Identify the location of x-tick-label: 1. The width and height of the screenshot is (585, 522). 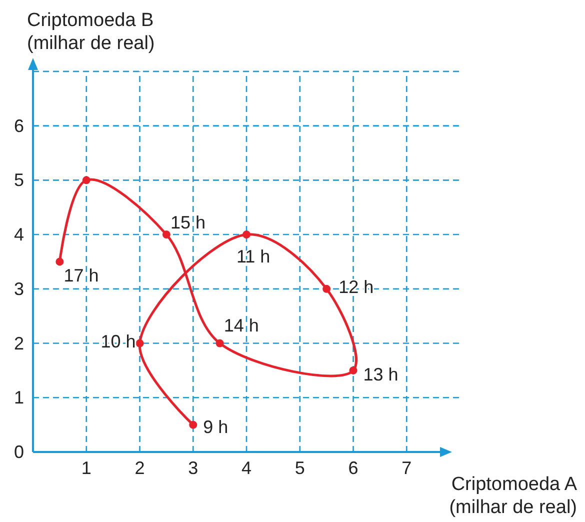
(86, 468).